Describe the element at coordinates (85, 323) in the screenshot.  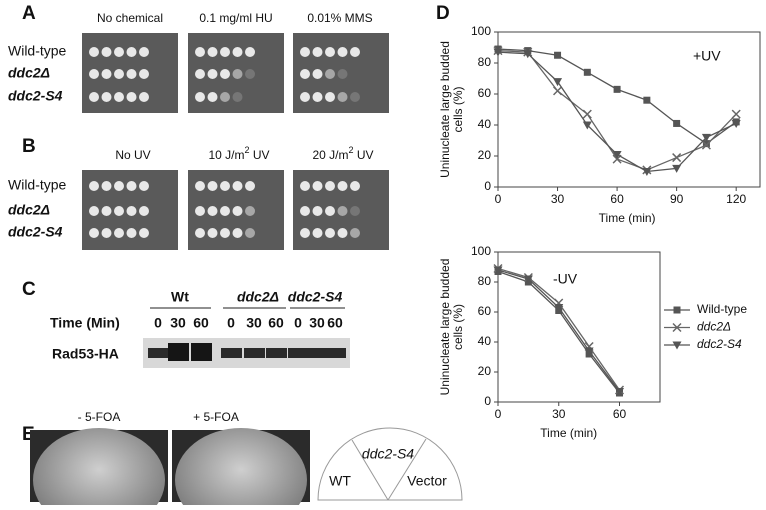
I see `time-label: Time (Min)` at that location.